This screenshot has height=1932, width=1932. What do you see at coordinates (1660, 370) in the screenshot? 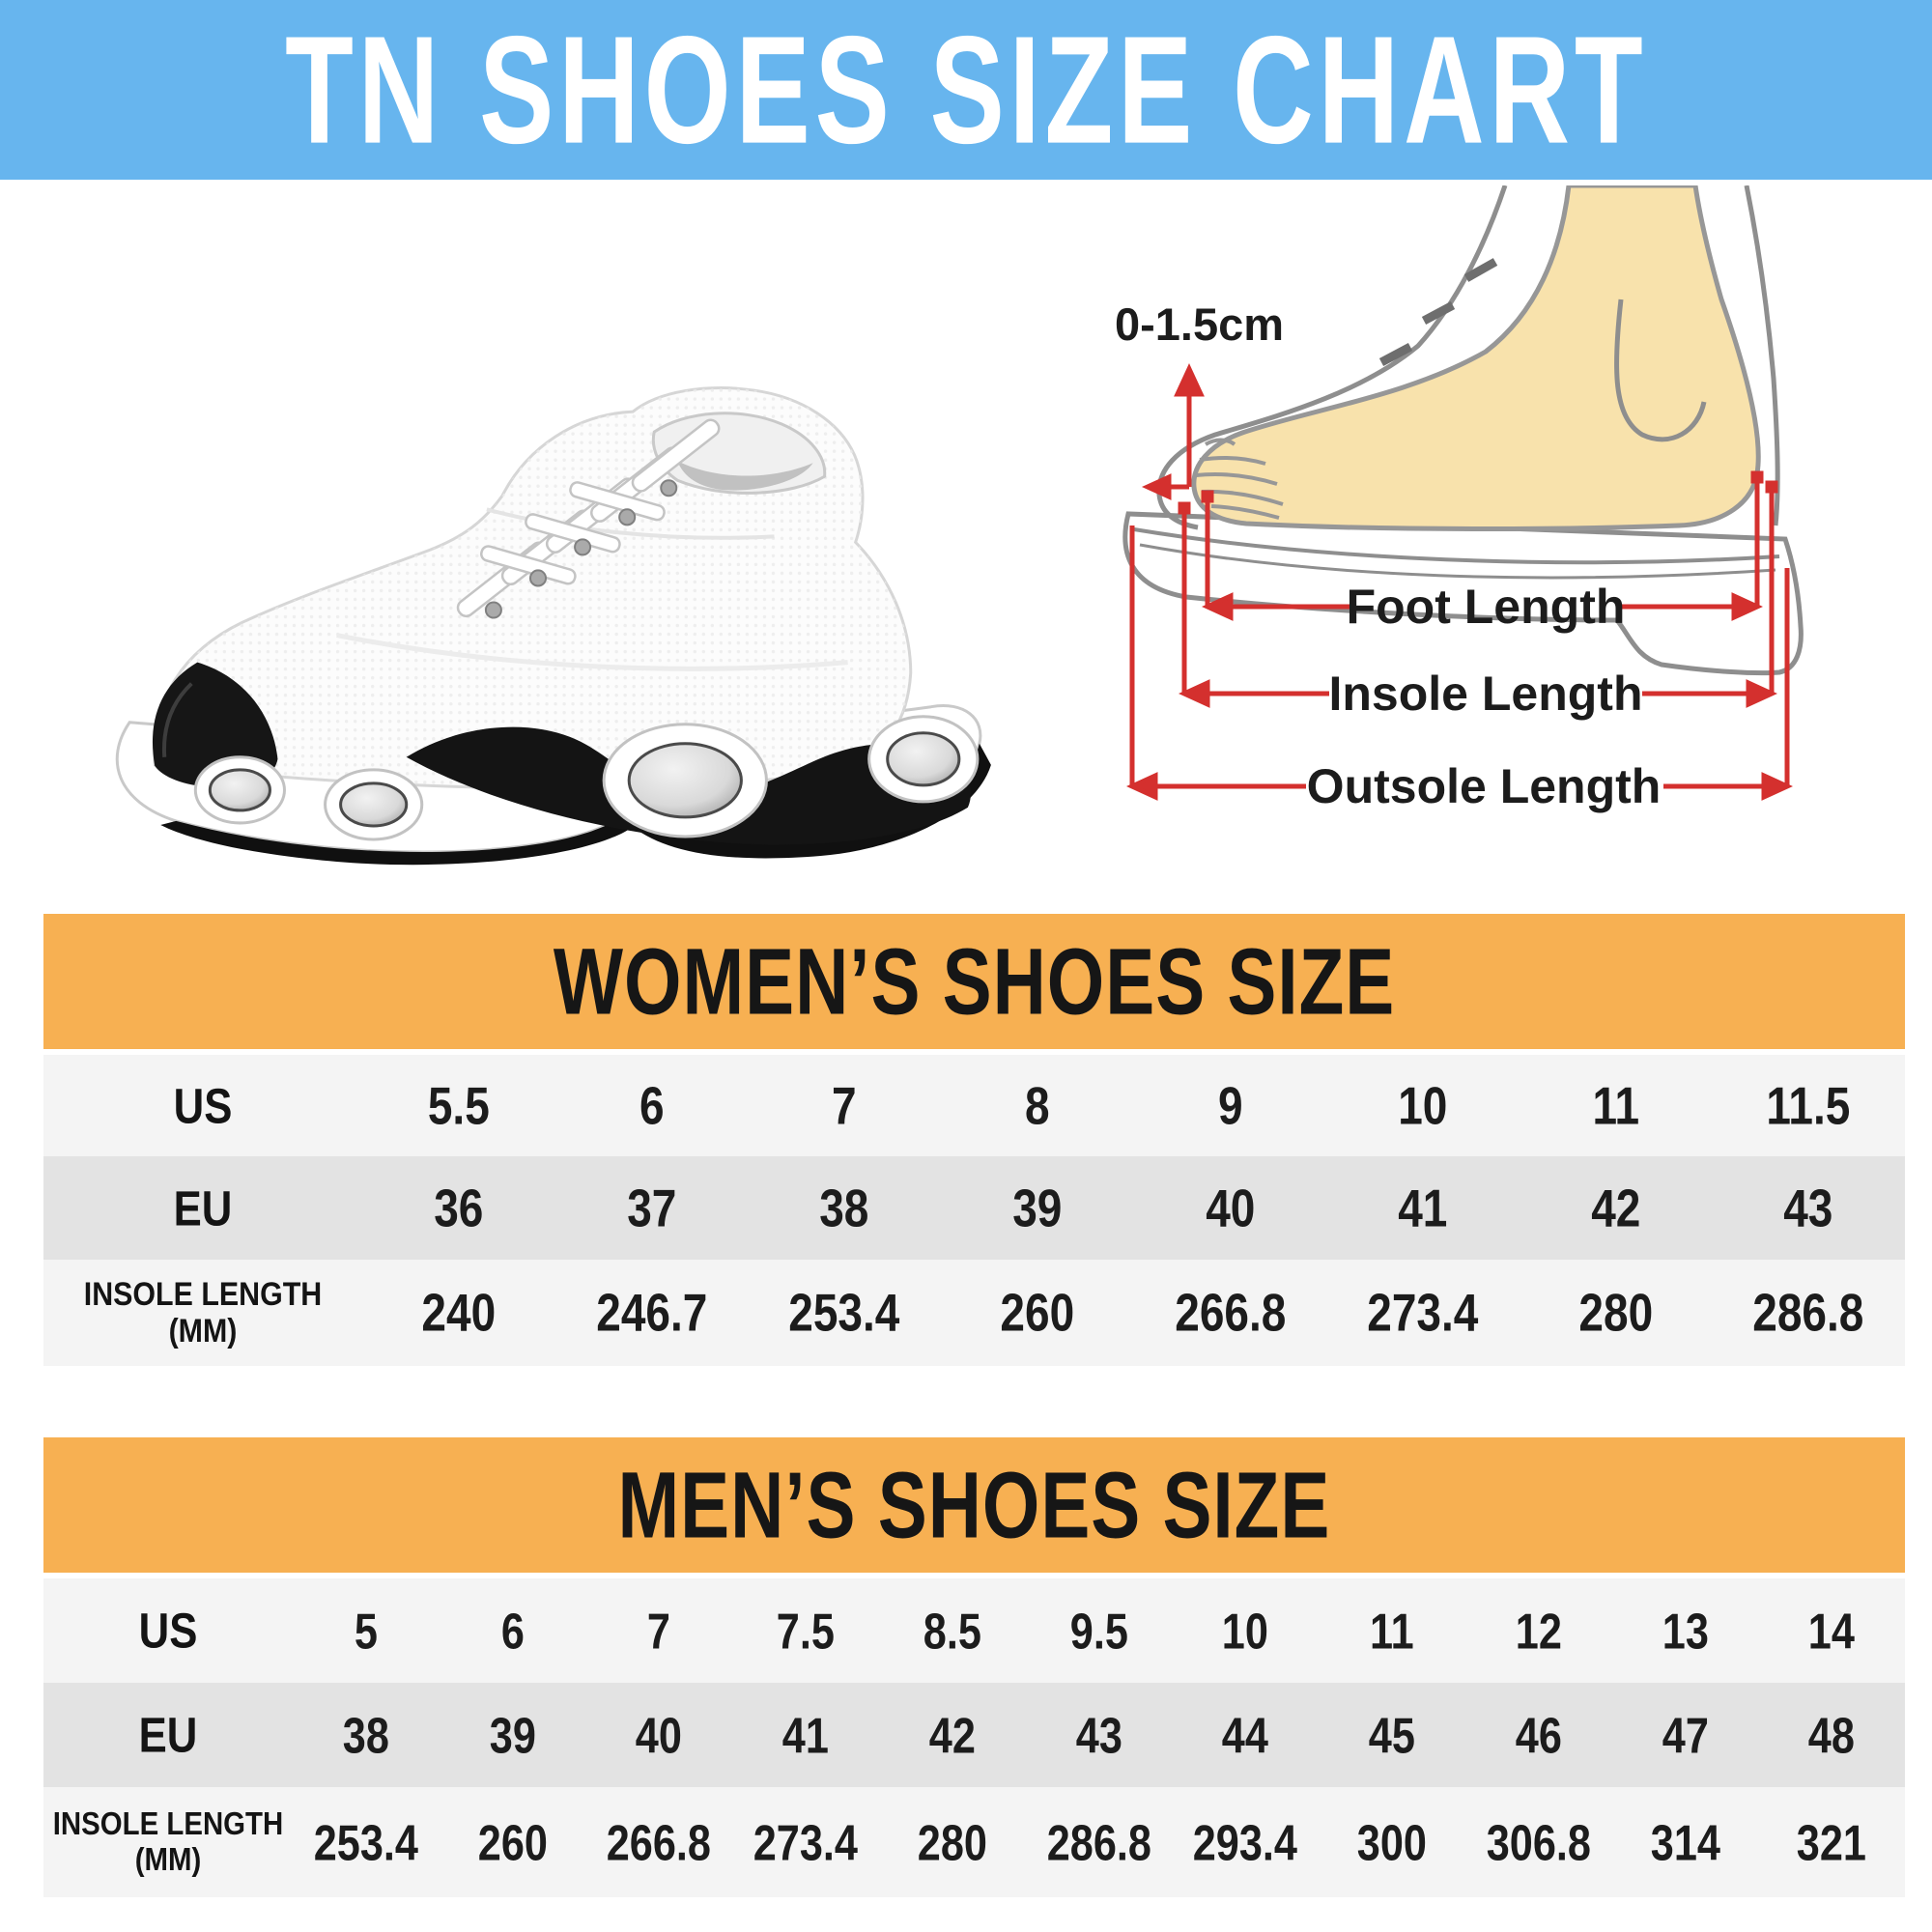
I see `diagram-ankle-line` at bounding box center [1660, 370].